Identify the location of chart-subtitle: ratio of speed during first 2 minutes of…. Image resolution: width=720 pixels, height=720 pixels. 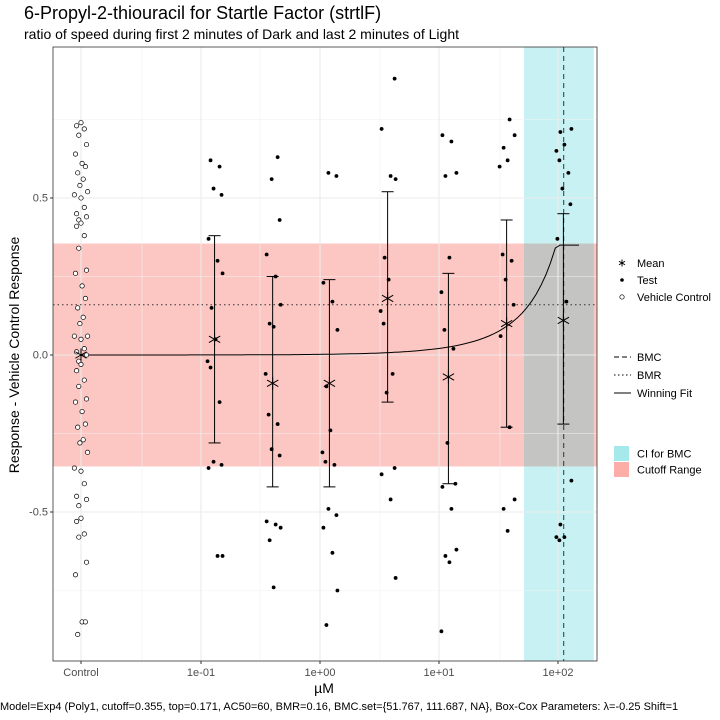
(242, 34).